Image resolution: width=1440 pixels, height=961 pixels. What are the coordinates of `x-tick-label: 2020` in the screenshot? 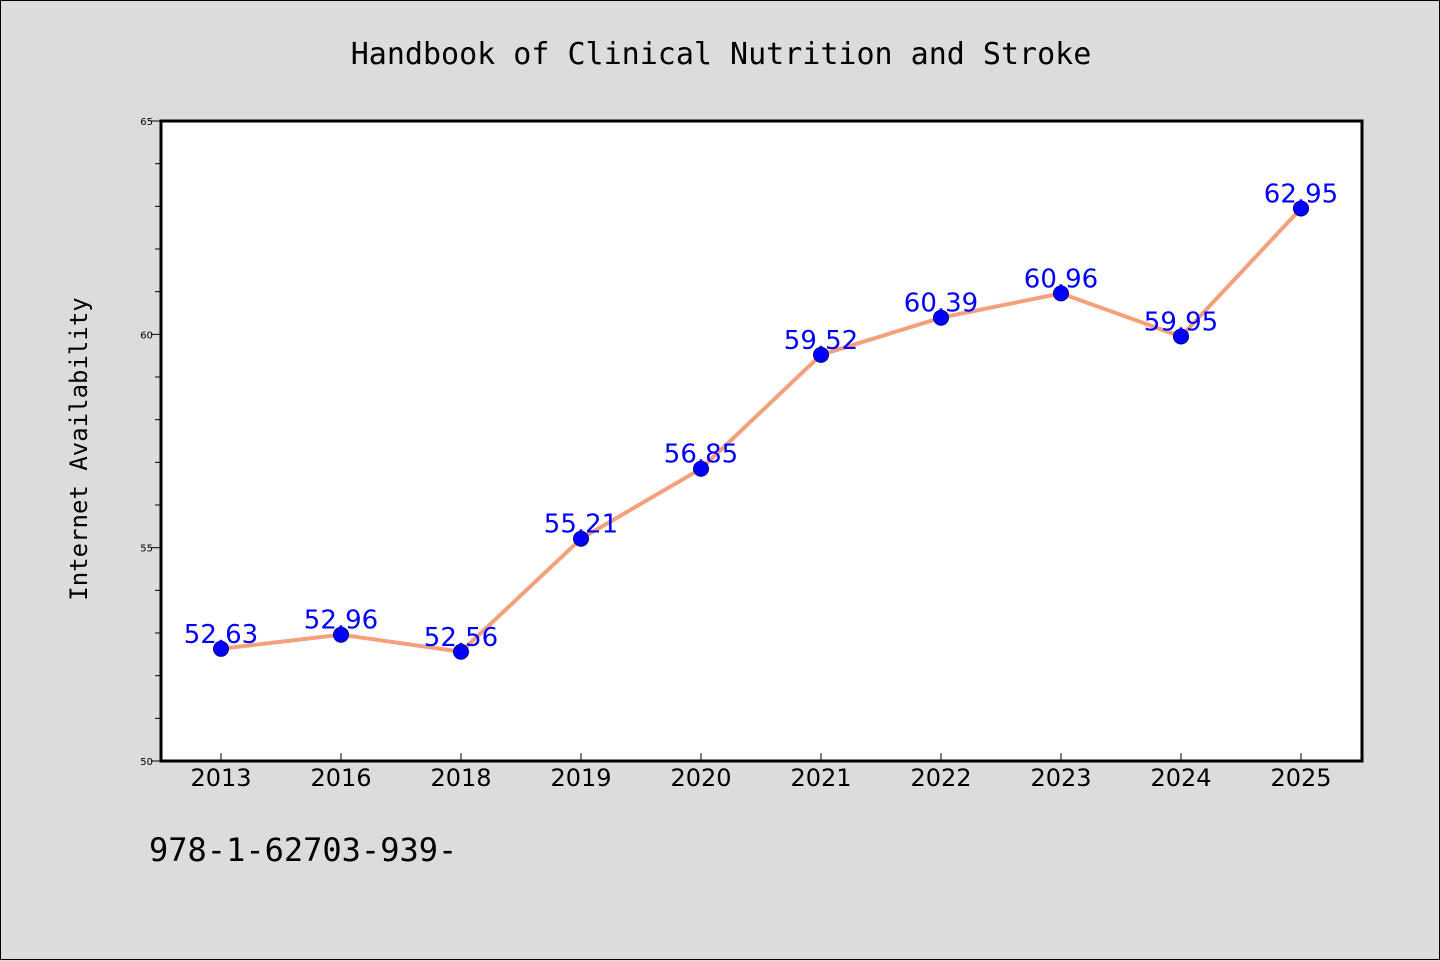 It's located at (700, 778).